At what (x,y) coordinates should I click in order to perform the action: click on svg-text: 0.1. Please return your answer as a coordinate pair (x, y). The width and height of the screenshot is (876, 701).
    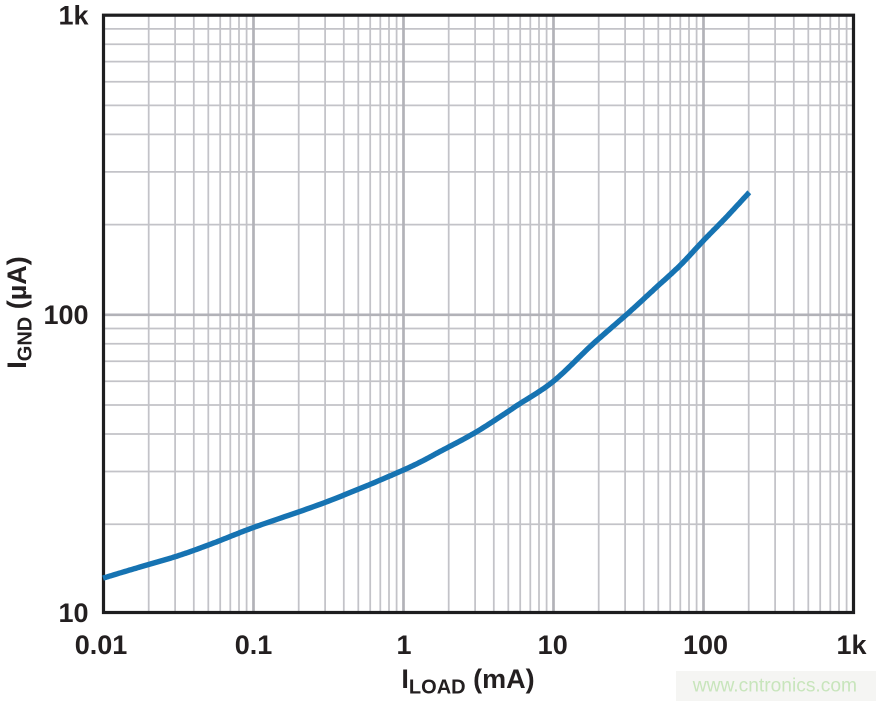
    Looking at the image, I should click on (254, 645).